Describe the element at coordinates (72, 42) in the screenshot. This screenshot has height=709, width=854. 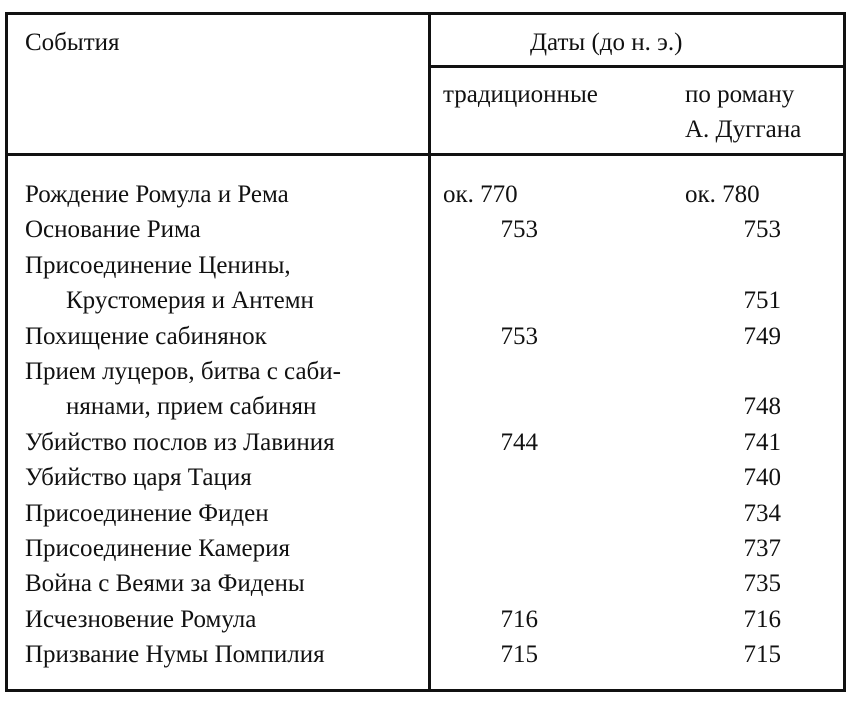
I see `header-events: События` at that location.